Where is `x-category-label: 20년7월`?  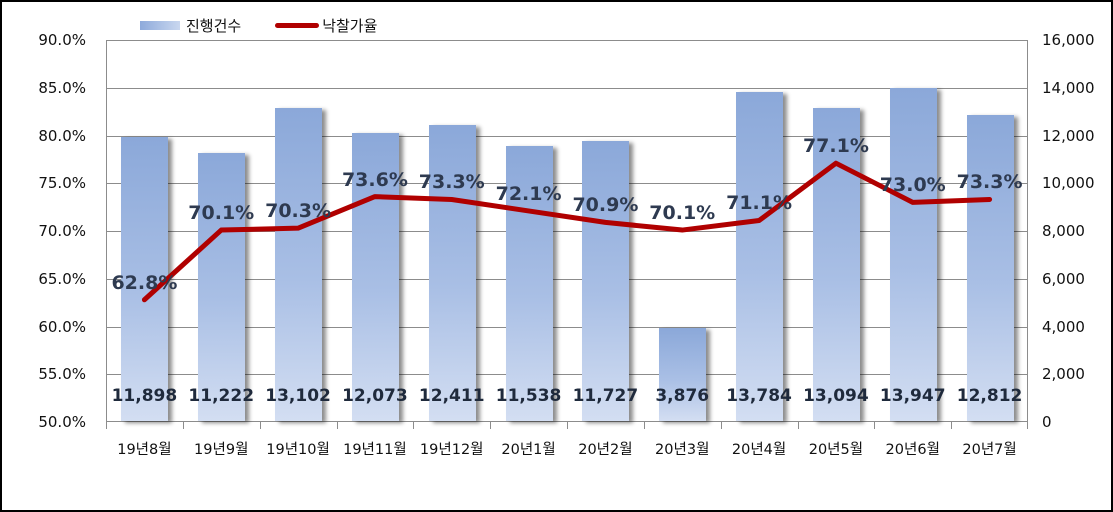 x-category-label: 20년7월 is located at coordinates (989, 450).